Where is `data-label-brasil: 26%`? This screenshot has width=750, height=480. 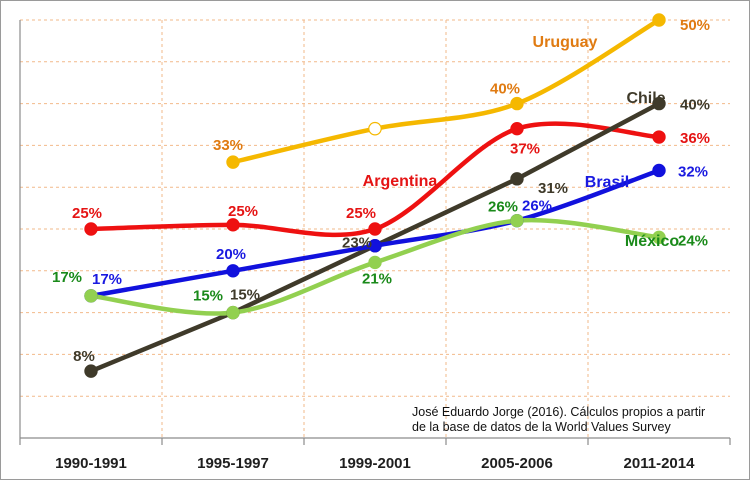
data-label-brasil: 26% is located at coordinates (537, 206).